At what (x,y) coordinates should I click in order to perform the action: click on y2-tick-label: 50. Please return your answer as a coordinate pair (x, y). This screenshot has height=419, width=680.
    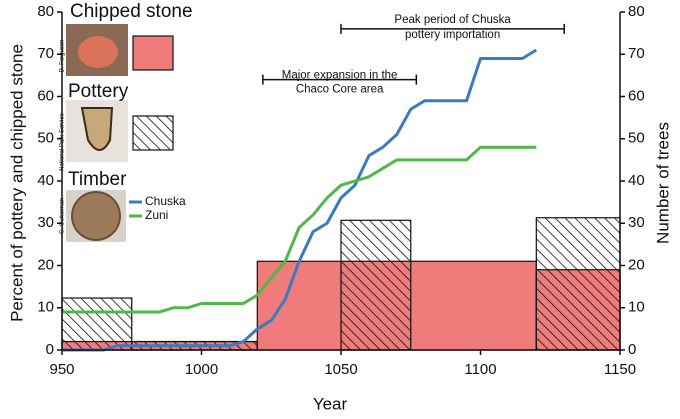
    Looking at the image, I should click on (636, 138).